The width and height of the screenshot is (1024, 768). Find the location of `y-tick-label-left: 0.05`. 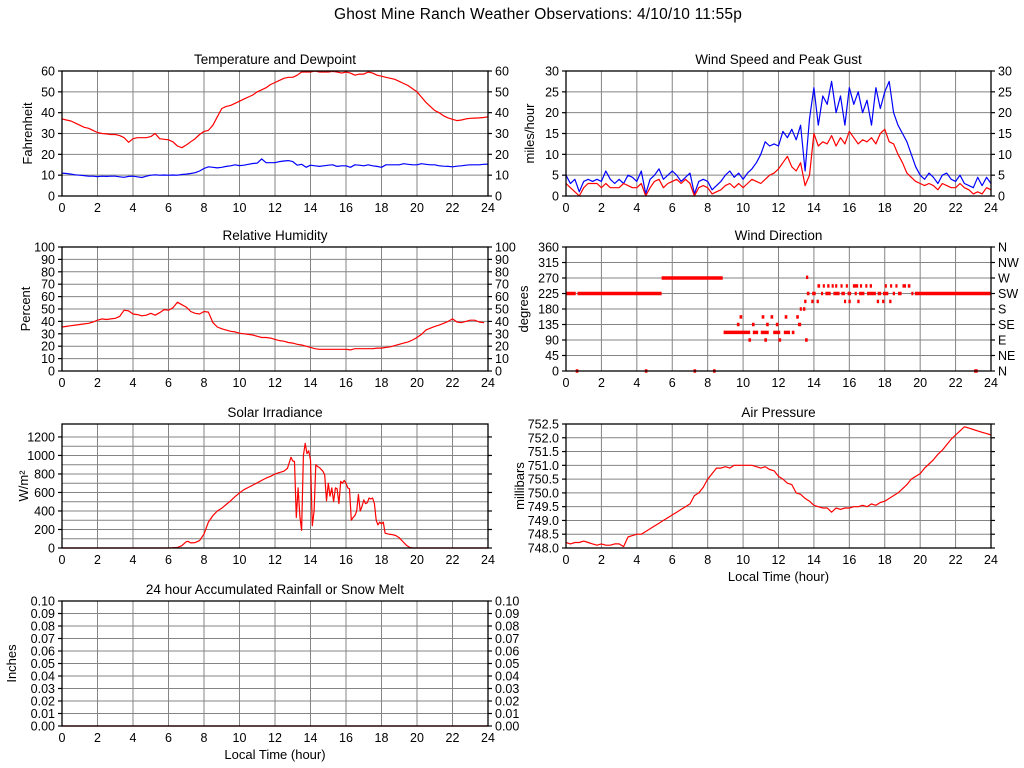

y-tick-label-left: 0.05 is located at coordinates (43, 664).